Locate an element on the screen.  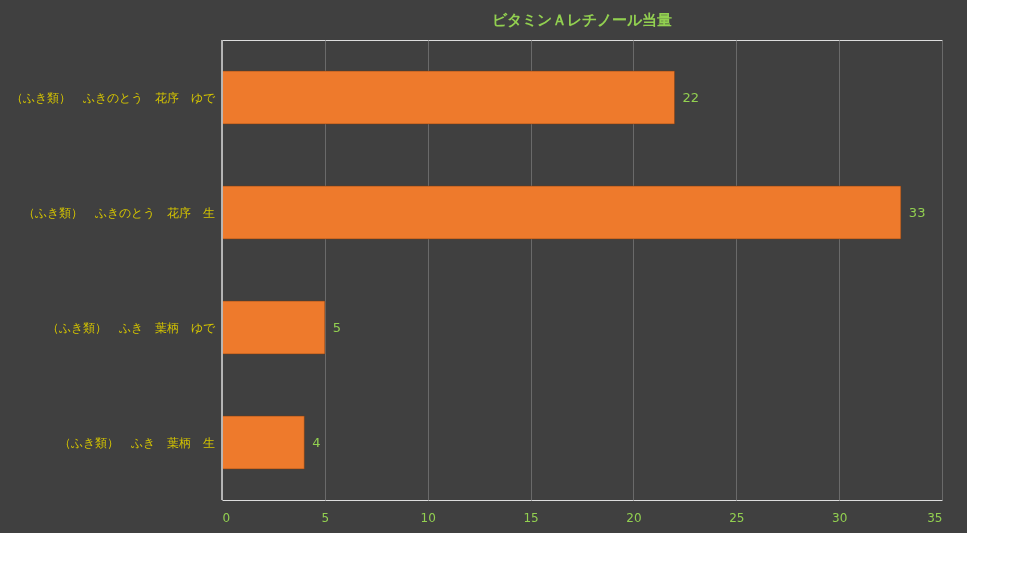
x-tick-label: 30 is located at coordinates (840, 517).